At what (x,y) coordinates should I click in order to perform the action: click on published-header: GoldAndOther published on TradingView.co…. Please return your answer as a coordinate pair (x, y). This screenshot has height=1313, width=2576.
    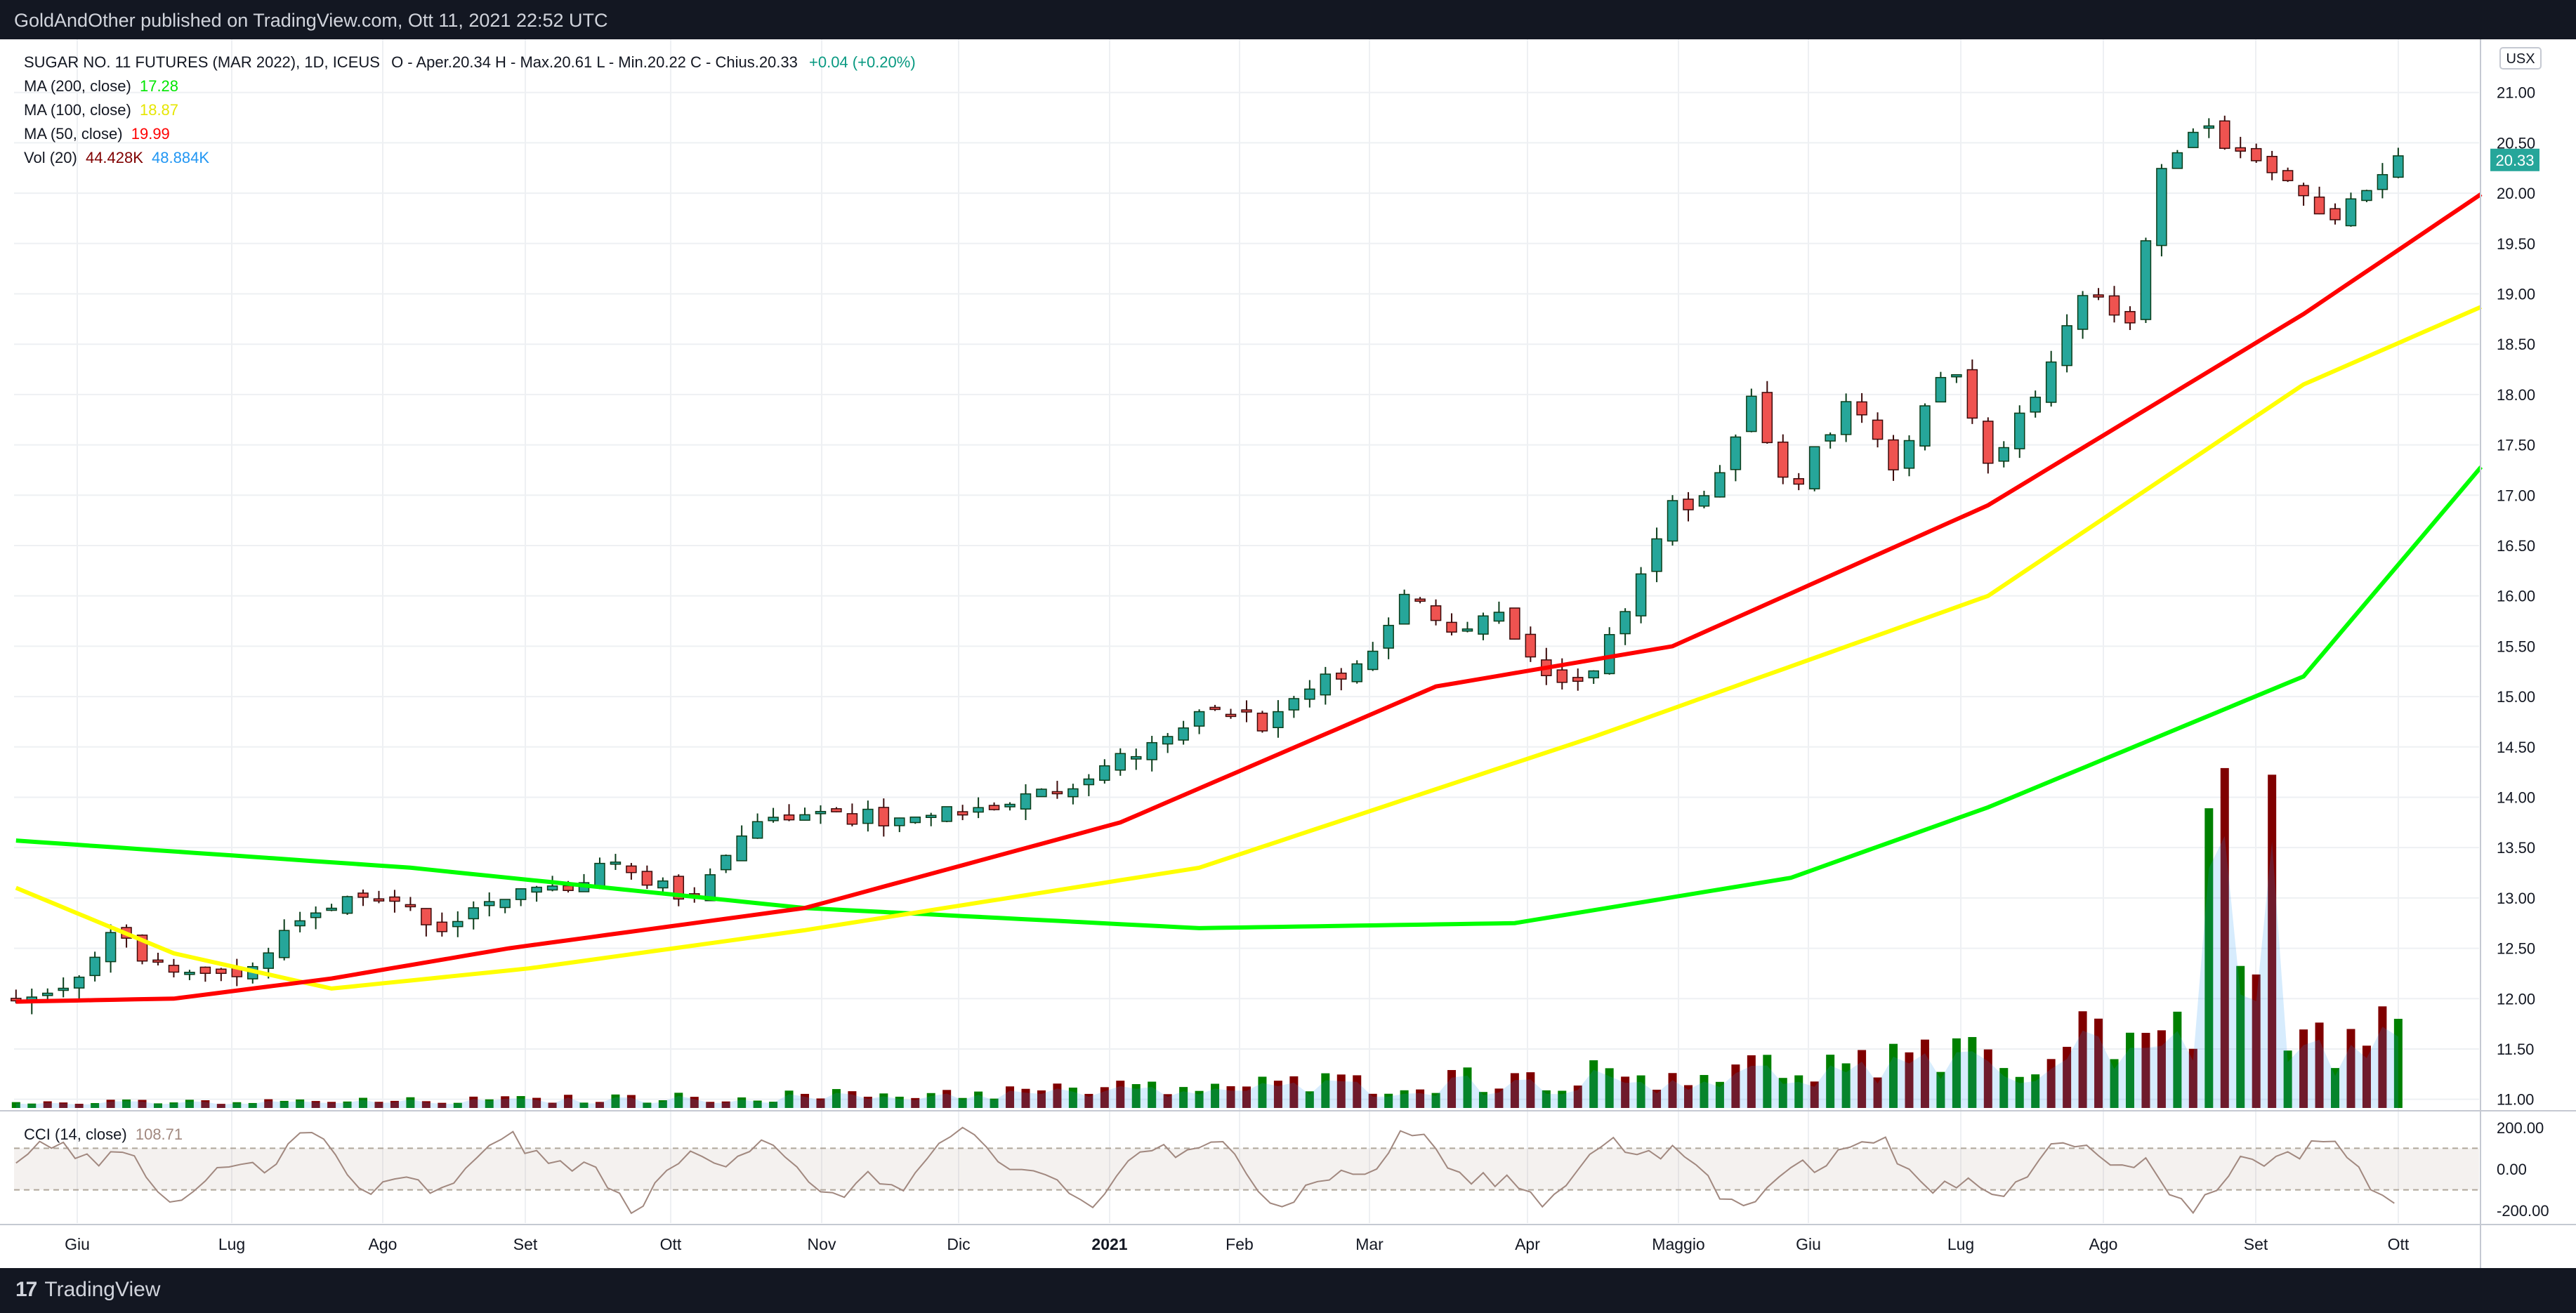
    Looking at the image, I should click on (1288, 19).